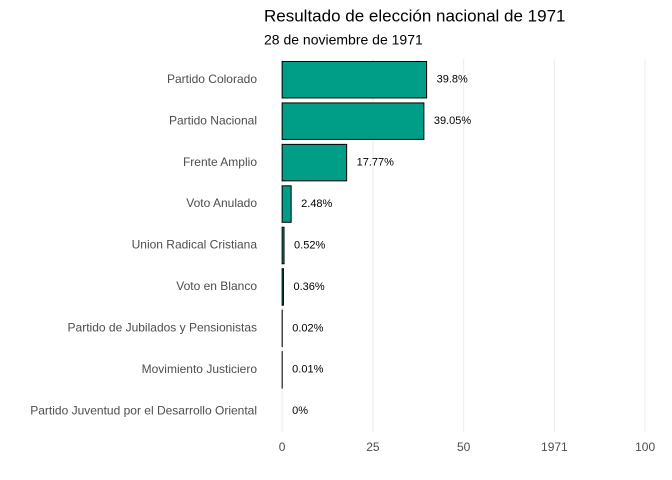 The width and height of the screenshot is (672, 480). What do you see at coordinates (307, 370) in the screenshot?
I see `value-label: 0.01%` at bounding box center [307, 370].